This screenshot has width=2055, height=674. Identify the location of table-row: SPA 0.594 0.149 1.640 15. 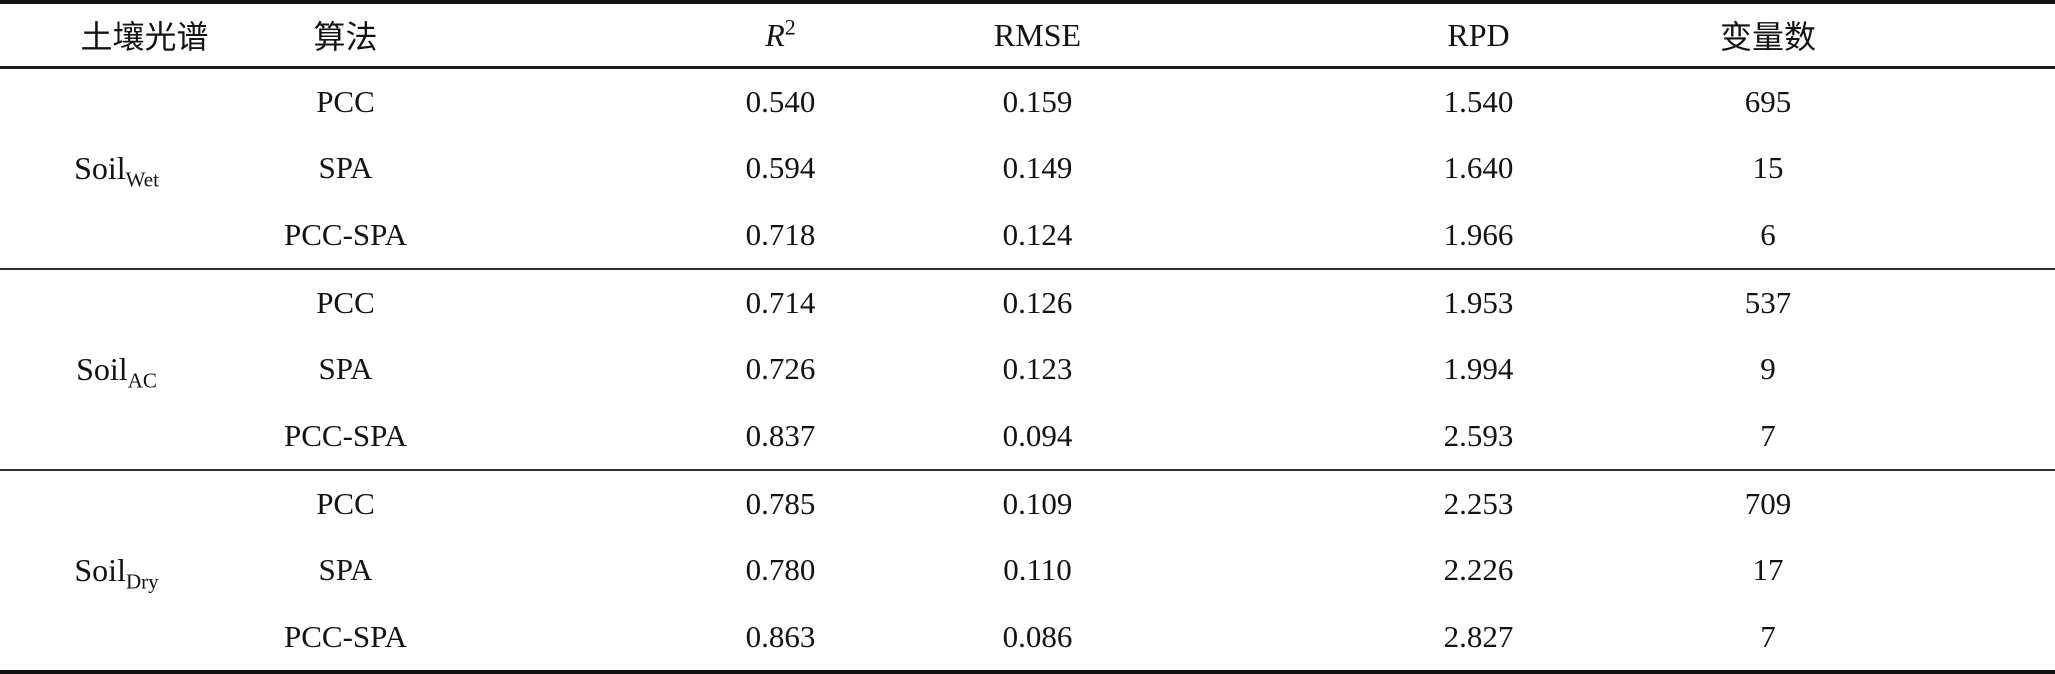
(1027, 168).